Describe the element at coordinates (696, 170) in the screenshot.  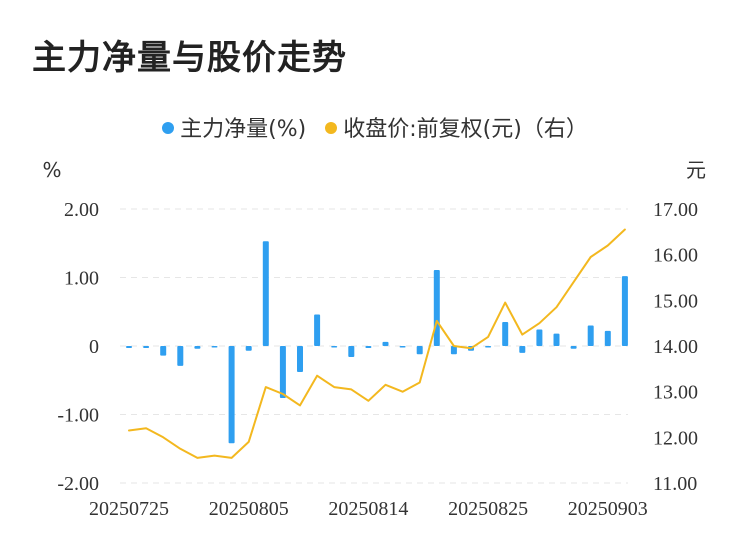
I see `y-right-unit: 元` at that location.